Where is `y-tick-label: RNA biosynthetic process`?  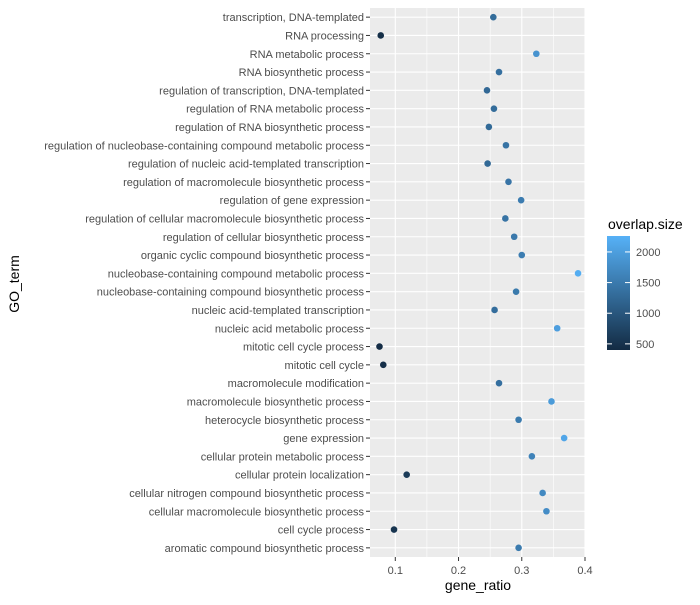
y-tick-label: RNA biosynthetic process is located at coordinates (302, 73).